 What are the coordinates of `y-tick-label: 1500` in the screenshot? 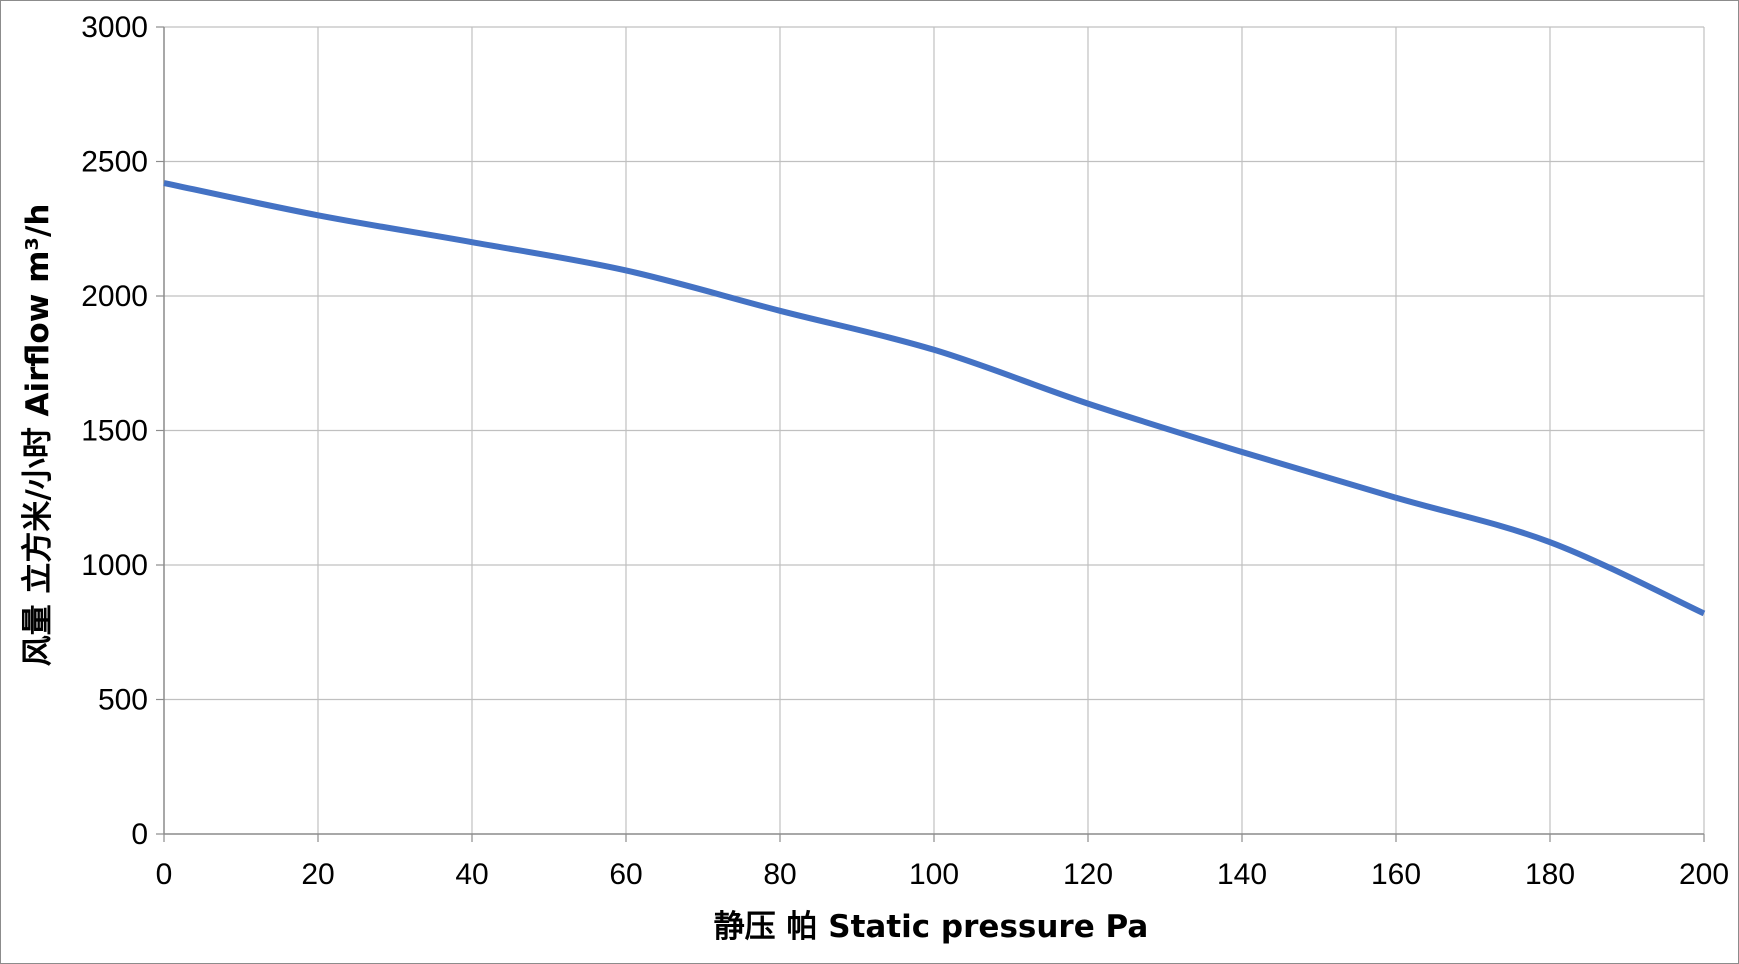 It's located at (114, 431).